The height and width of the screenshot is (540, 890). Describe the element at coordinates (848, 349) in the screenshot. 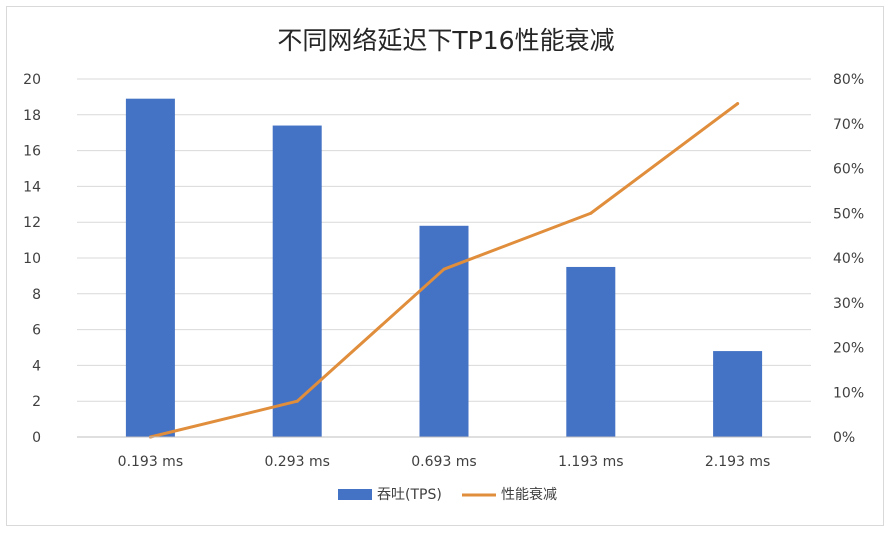

I see `right-tick-label: 20%` at that location.